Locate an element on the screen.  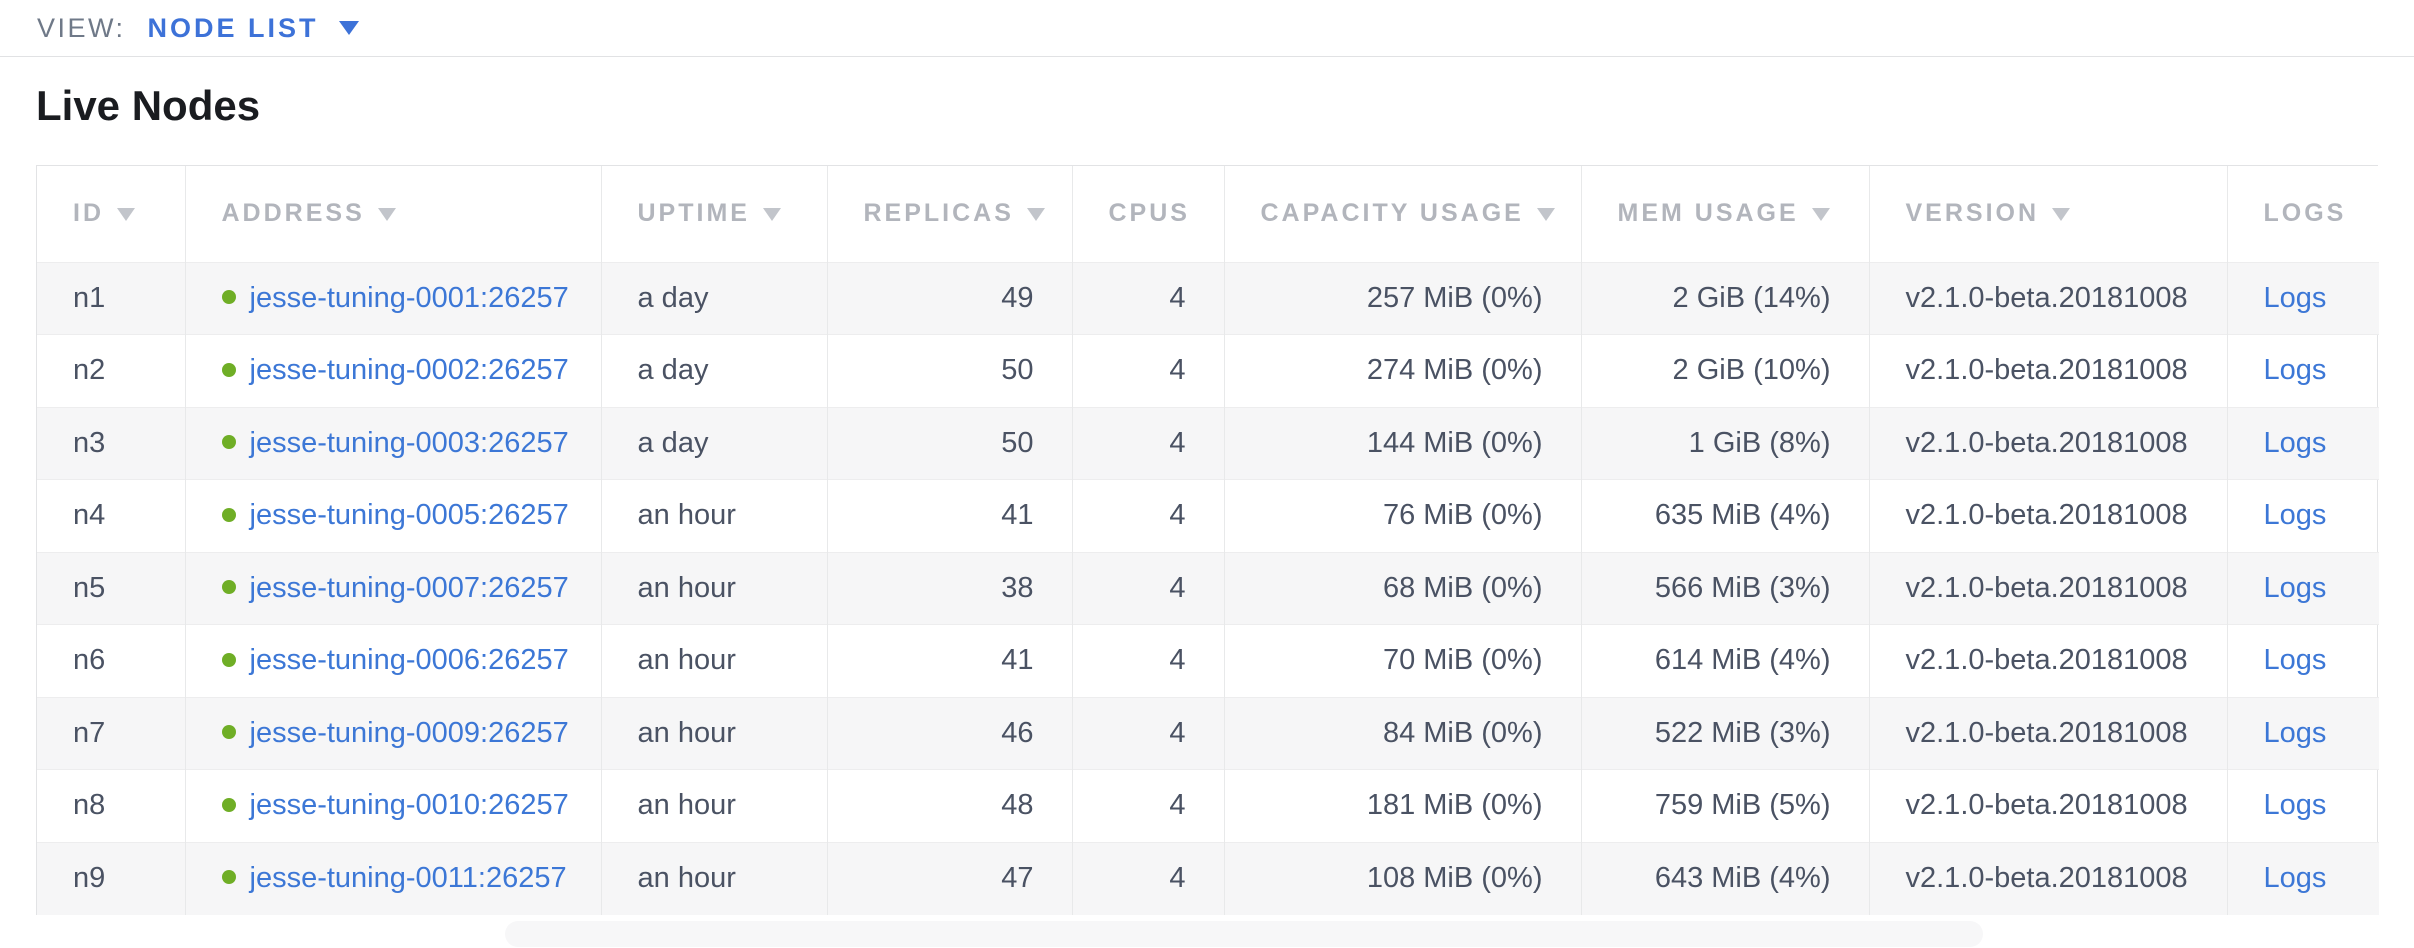
capacity-usage-text: 144 MiB (0%) is located at coordinates (1454, 442).